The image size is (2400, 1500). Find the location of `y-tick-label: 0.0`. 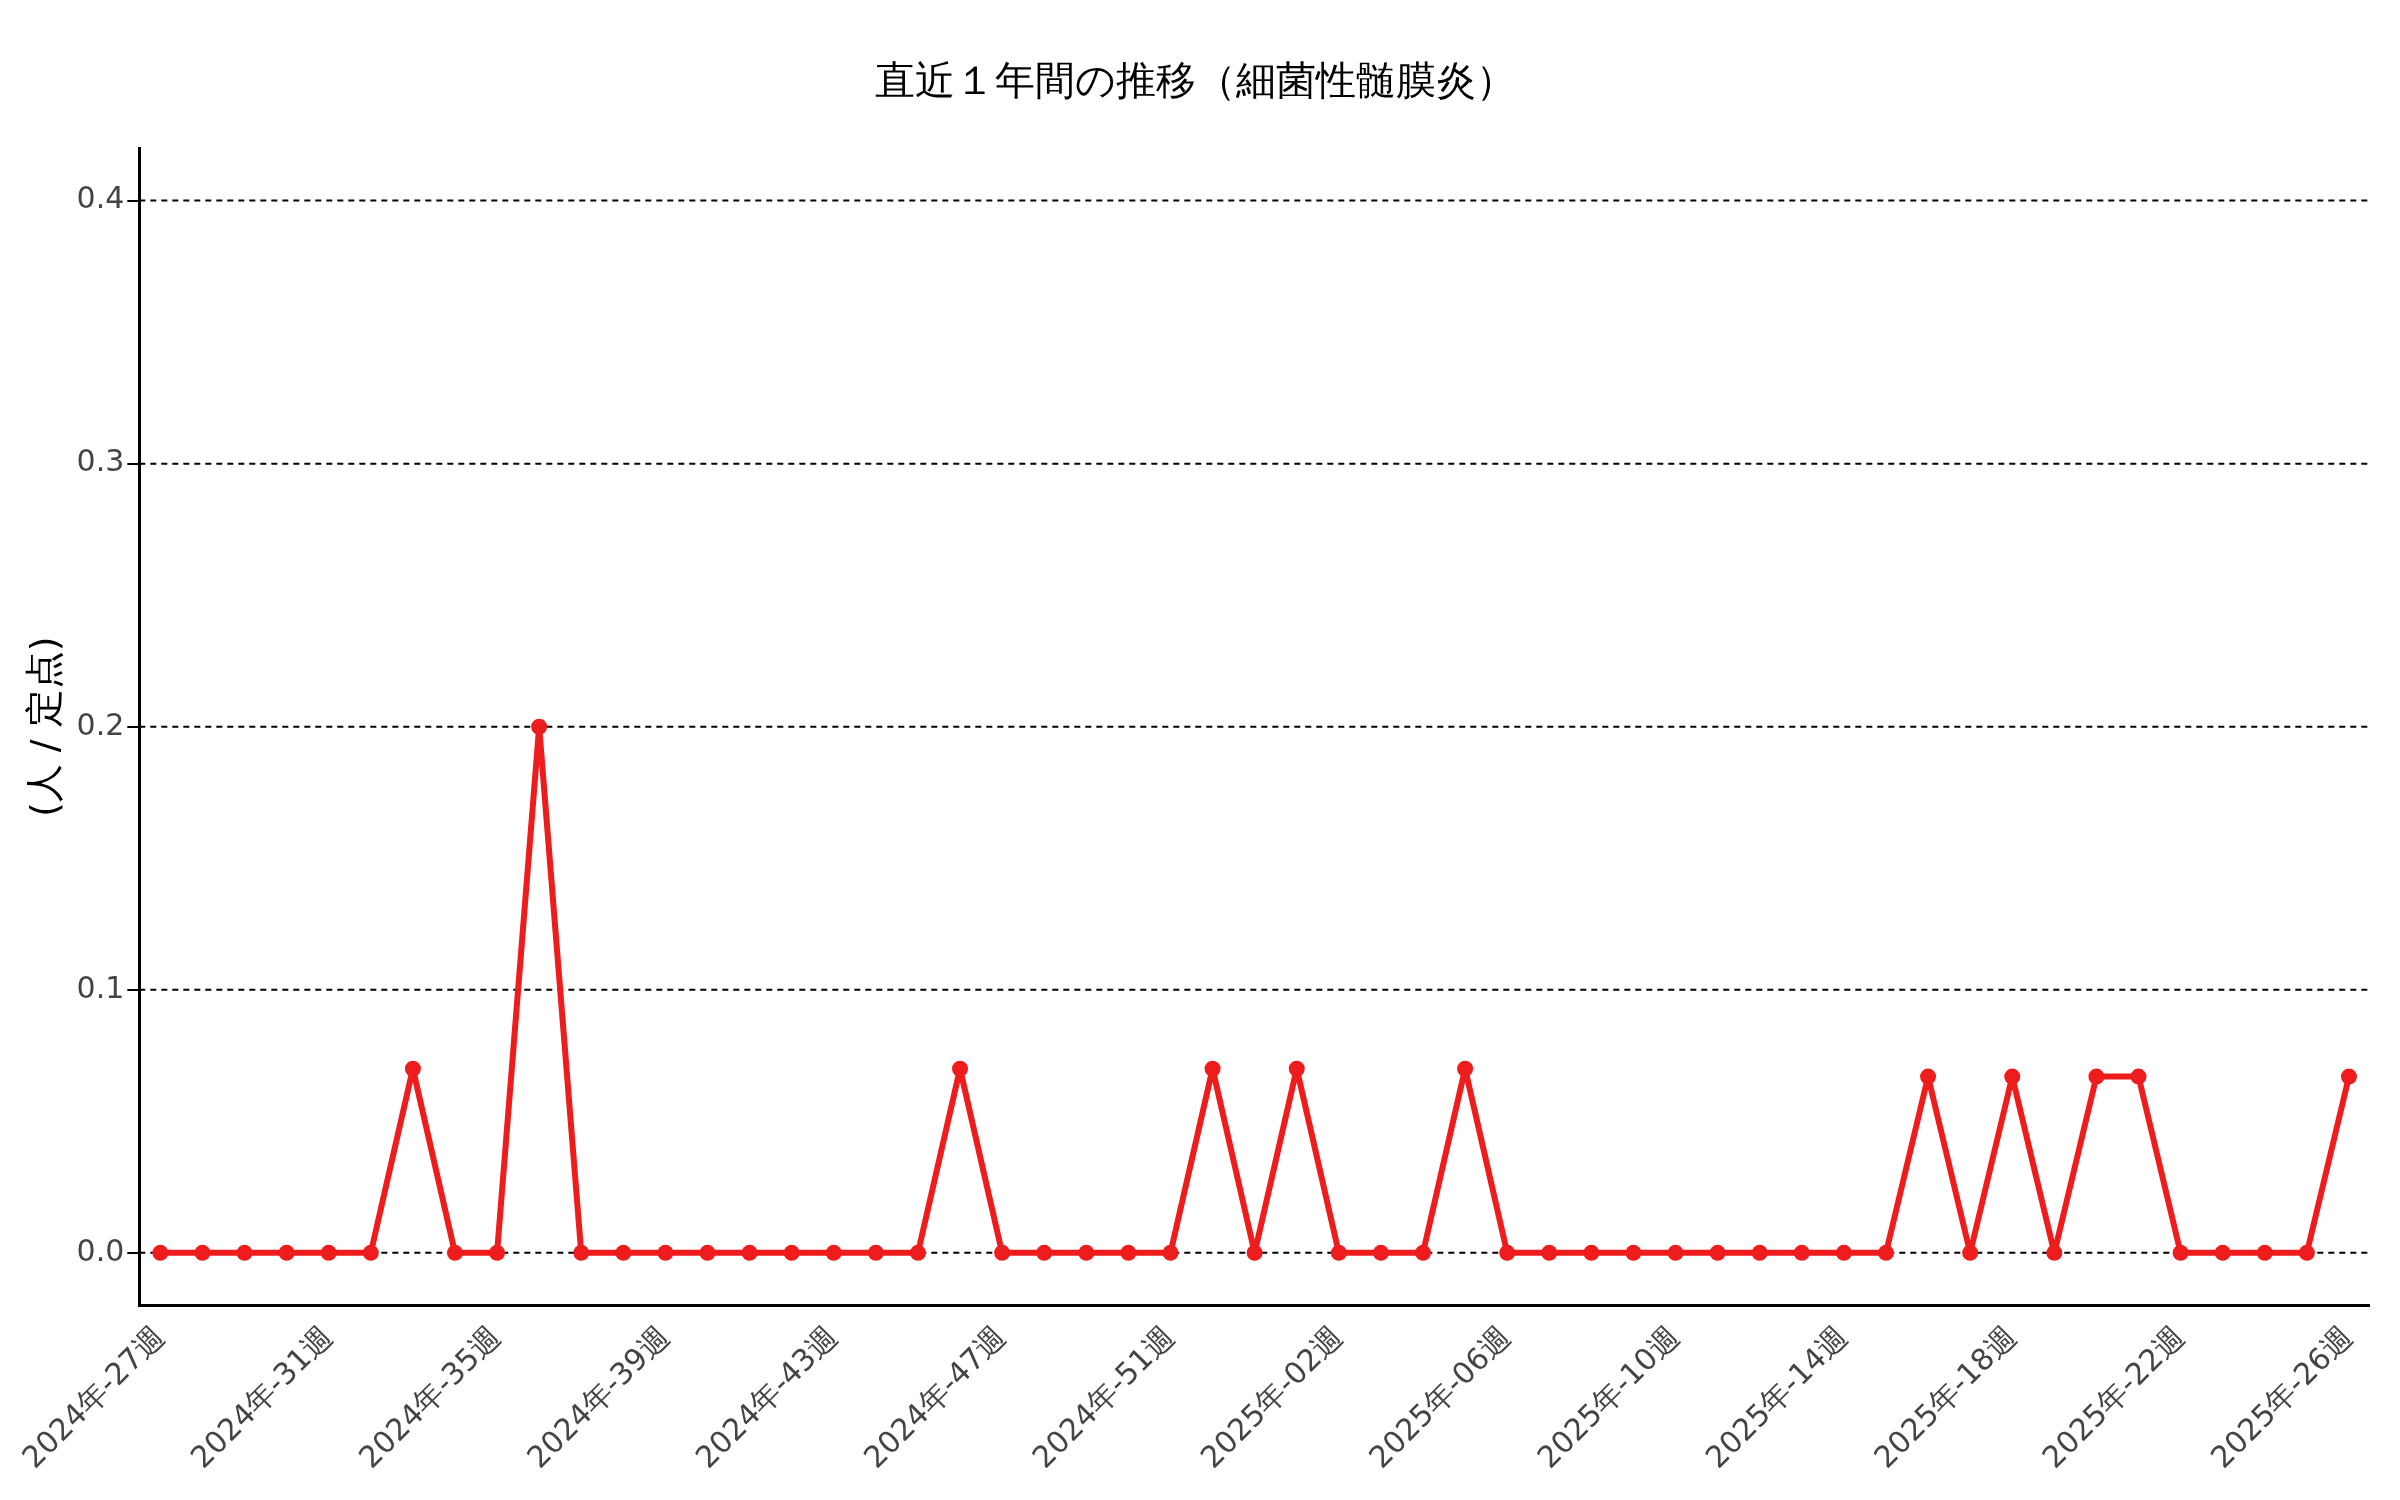

y-tick-label: 0.0 is located at coordinates (100, 1250).